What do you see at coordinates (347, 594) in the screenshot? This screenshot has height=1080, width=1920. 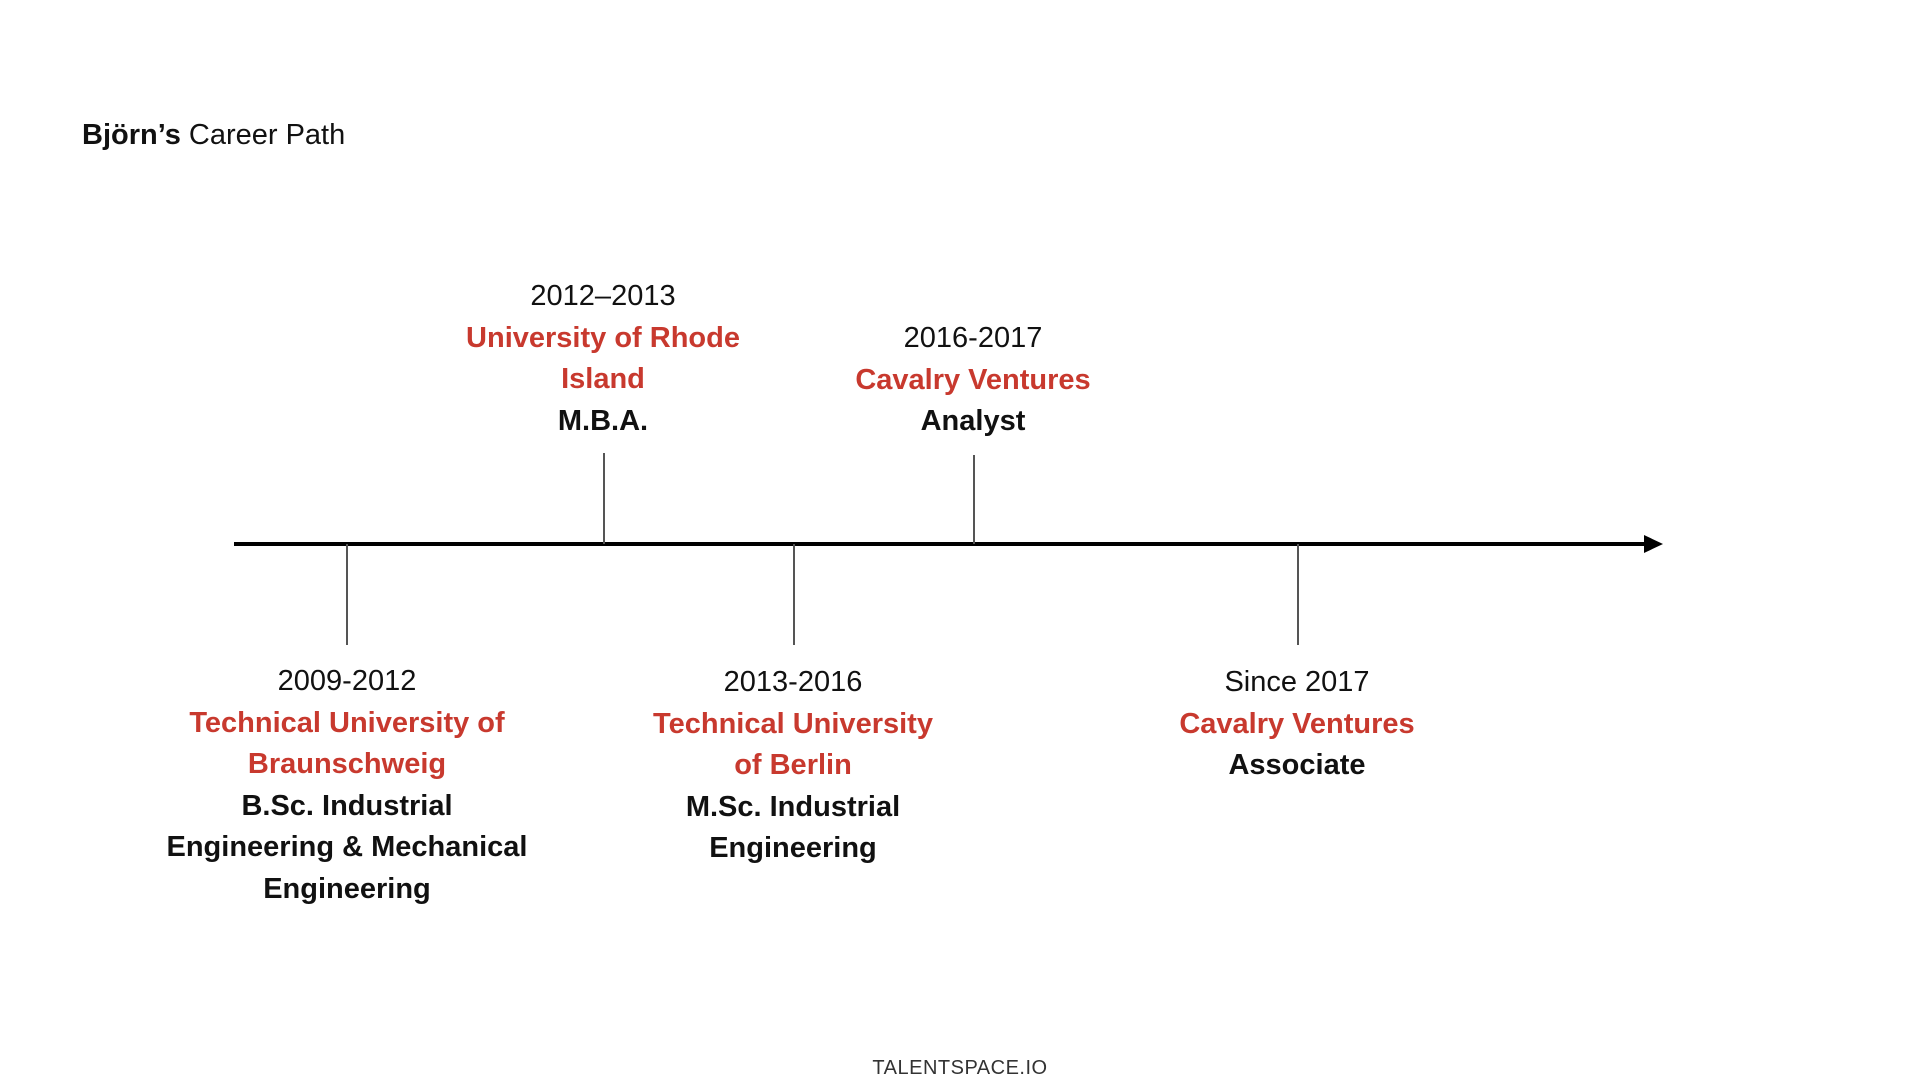 I see `tick-2009-2012` at bounding box center [347, 594].